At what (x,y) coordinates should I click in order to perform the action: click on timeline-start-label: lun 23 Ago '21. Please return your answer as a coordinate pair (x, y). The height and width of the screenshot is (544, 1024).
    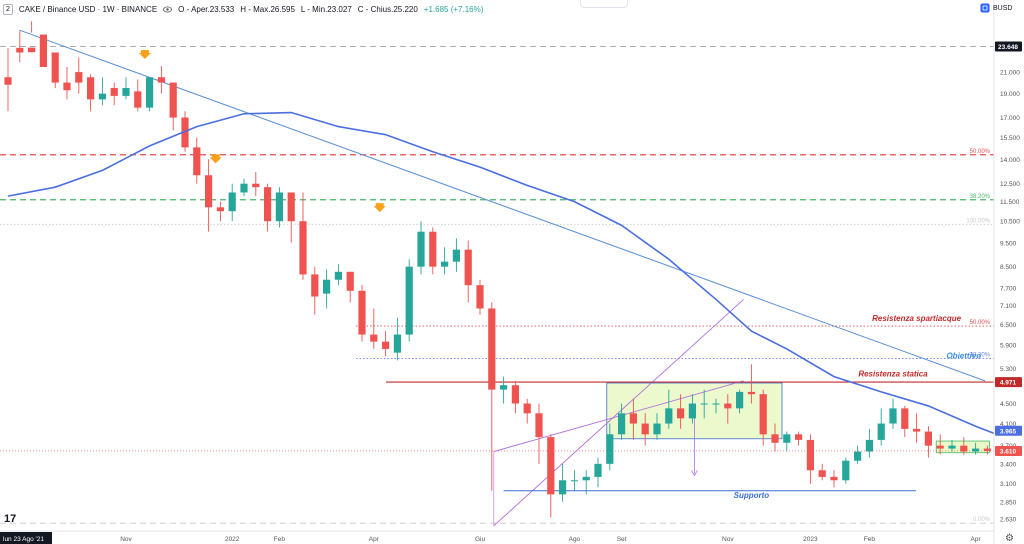
    Looking at the image, I should click on (23, 539).